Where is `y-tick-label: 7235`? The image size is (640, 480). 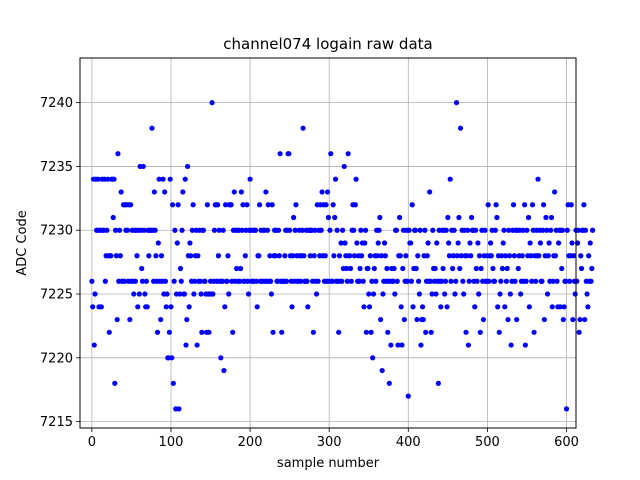
y-tick-label: 7235 is located at coordinates (56, 167).